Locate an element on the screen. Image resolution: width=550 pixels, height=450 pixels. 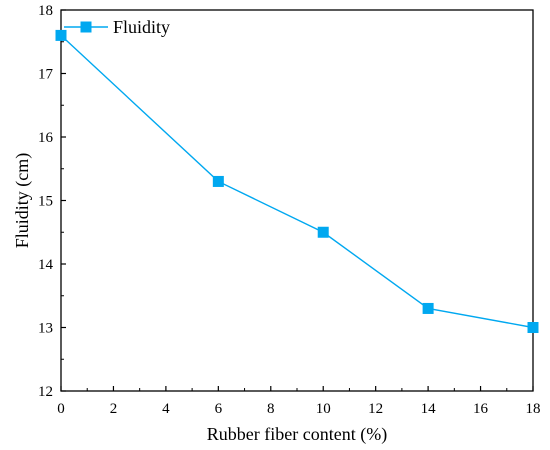
y-tick-label: 12 is located at coordinates (45, 392).